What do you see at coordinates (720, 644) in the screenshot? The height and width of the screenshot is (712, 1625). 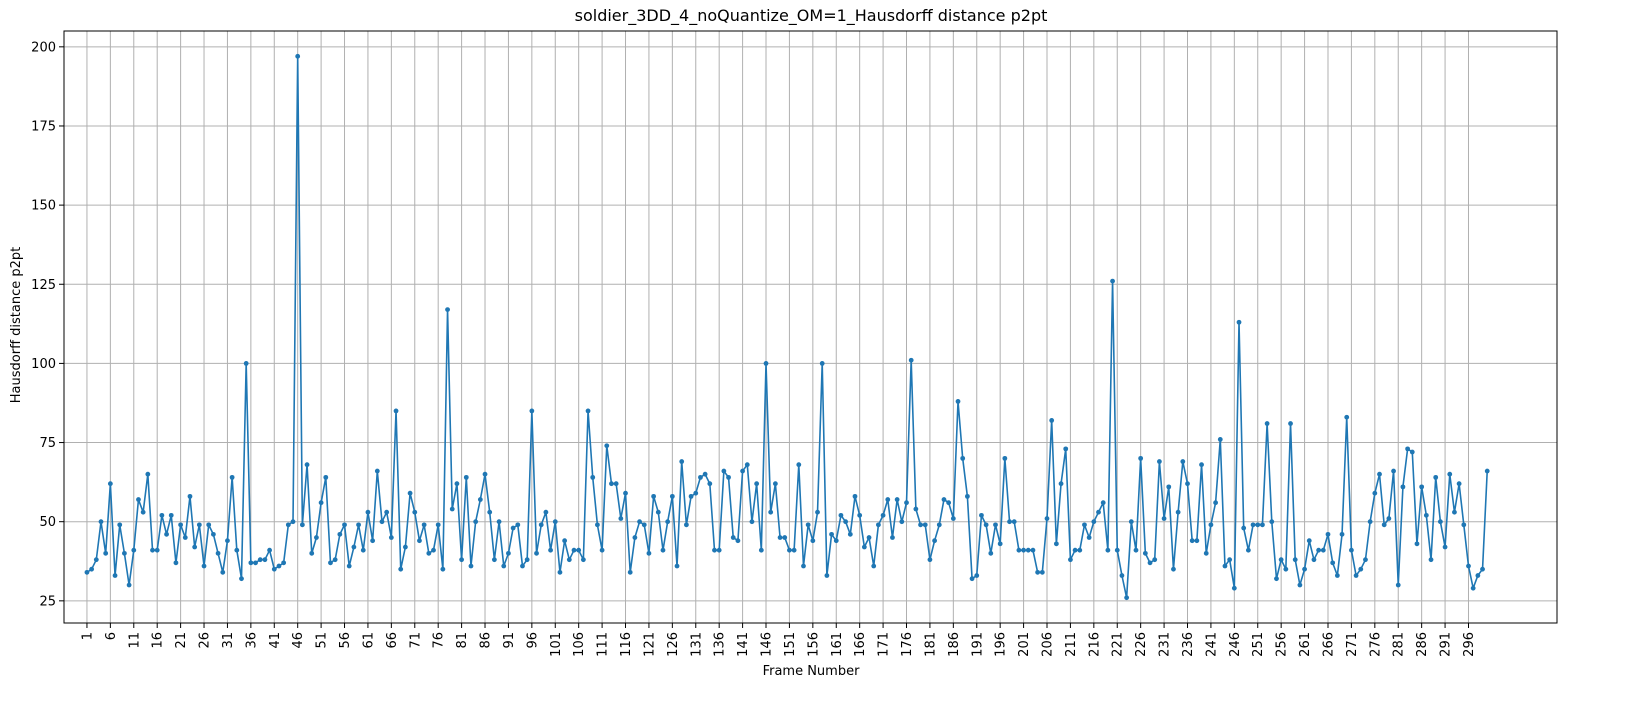 I see `x-tick-label: 136` at bounding box center [720, 644].